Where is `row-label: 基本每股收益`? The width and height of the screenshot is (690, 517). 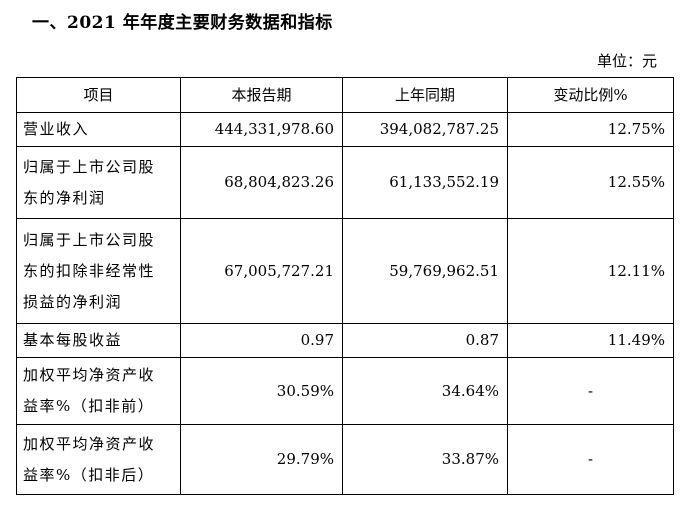
row-label: 基本每股收益 is located at coordinates (98, 340).